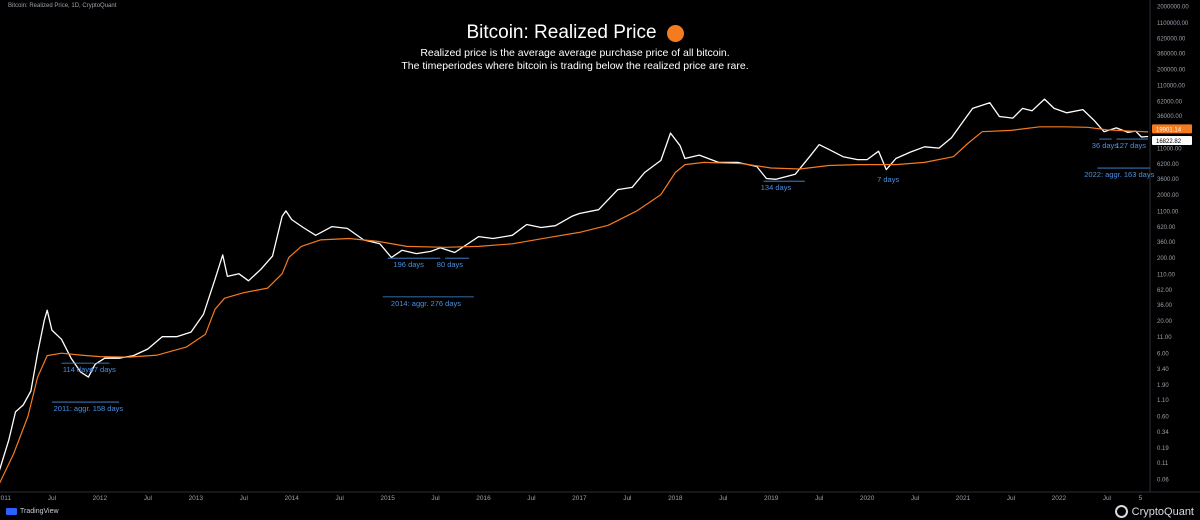  I want to click on x-tick-label: 2022, so click(1059, 498).